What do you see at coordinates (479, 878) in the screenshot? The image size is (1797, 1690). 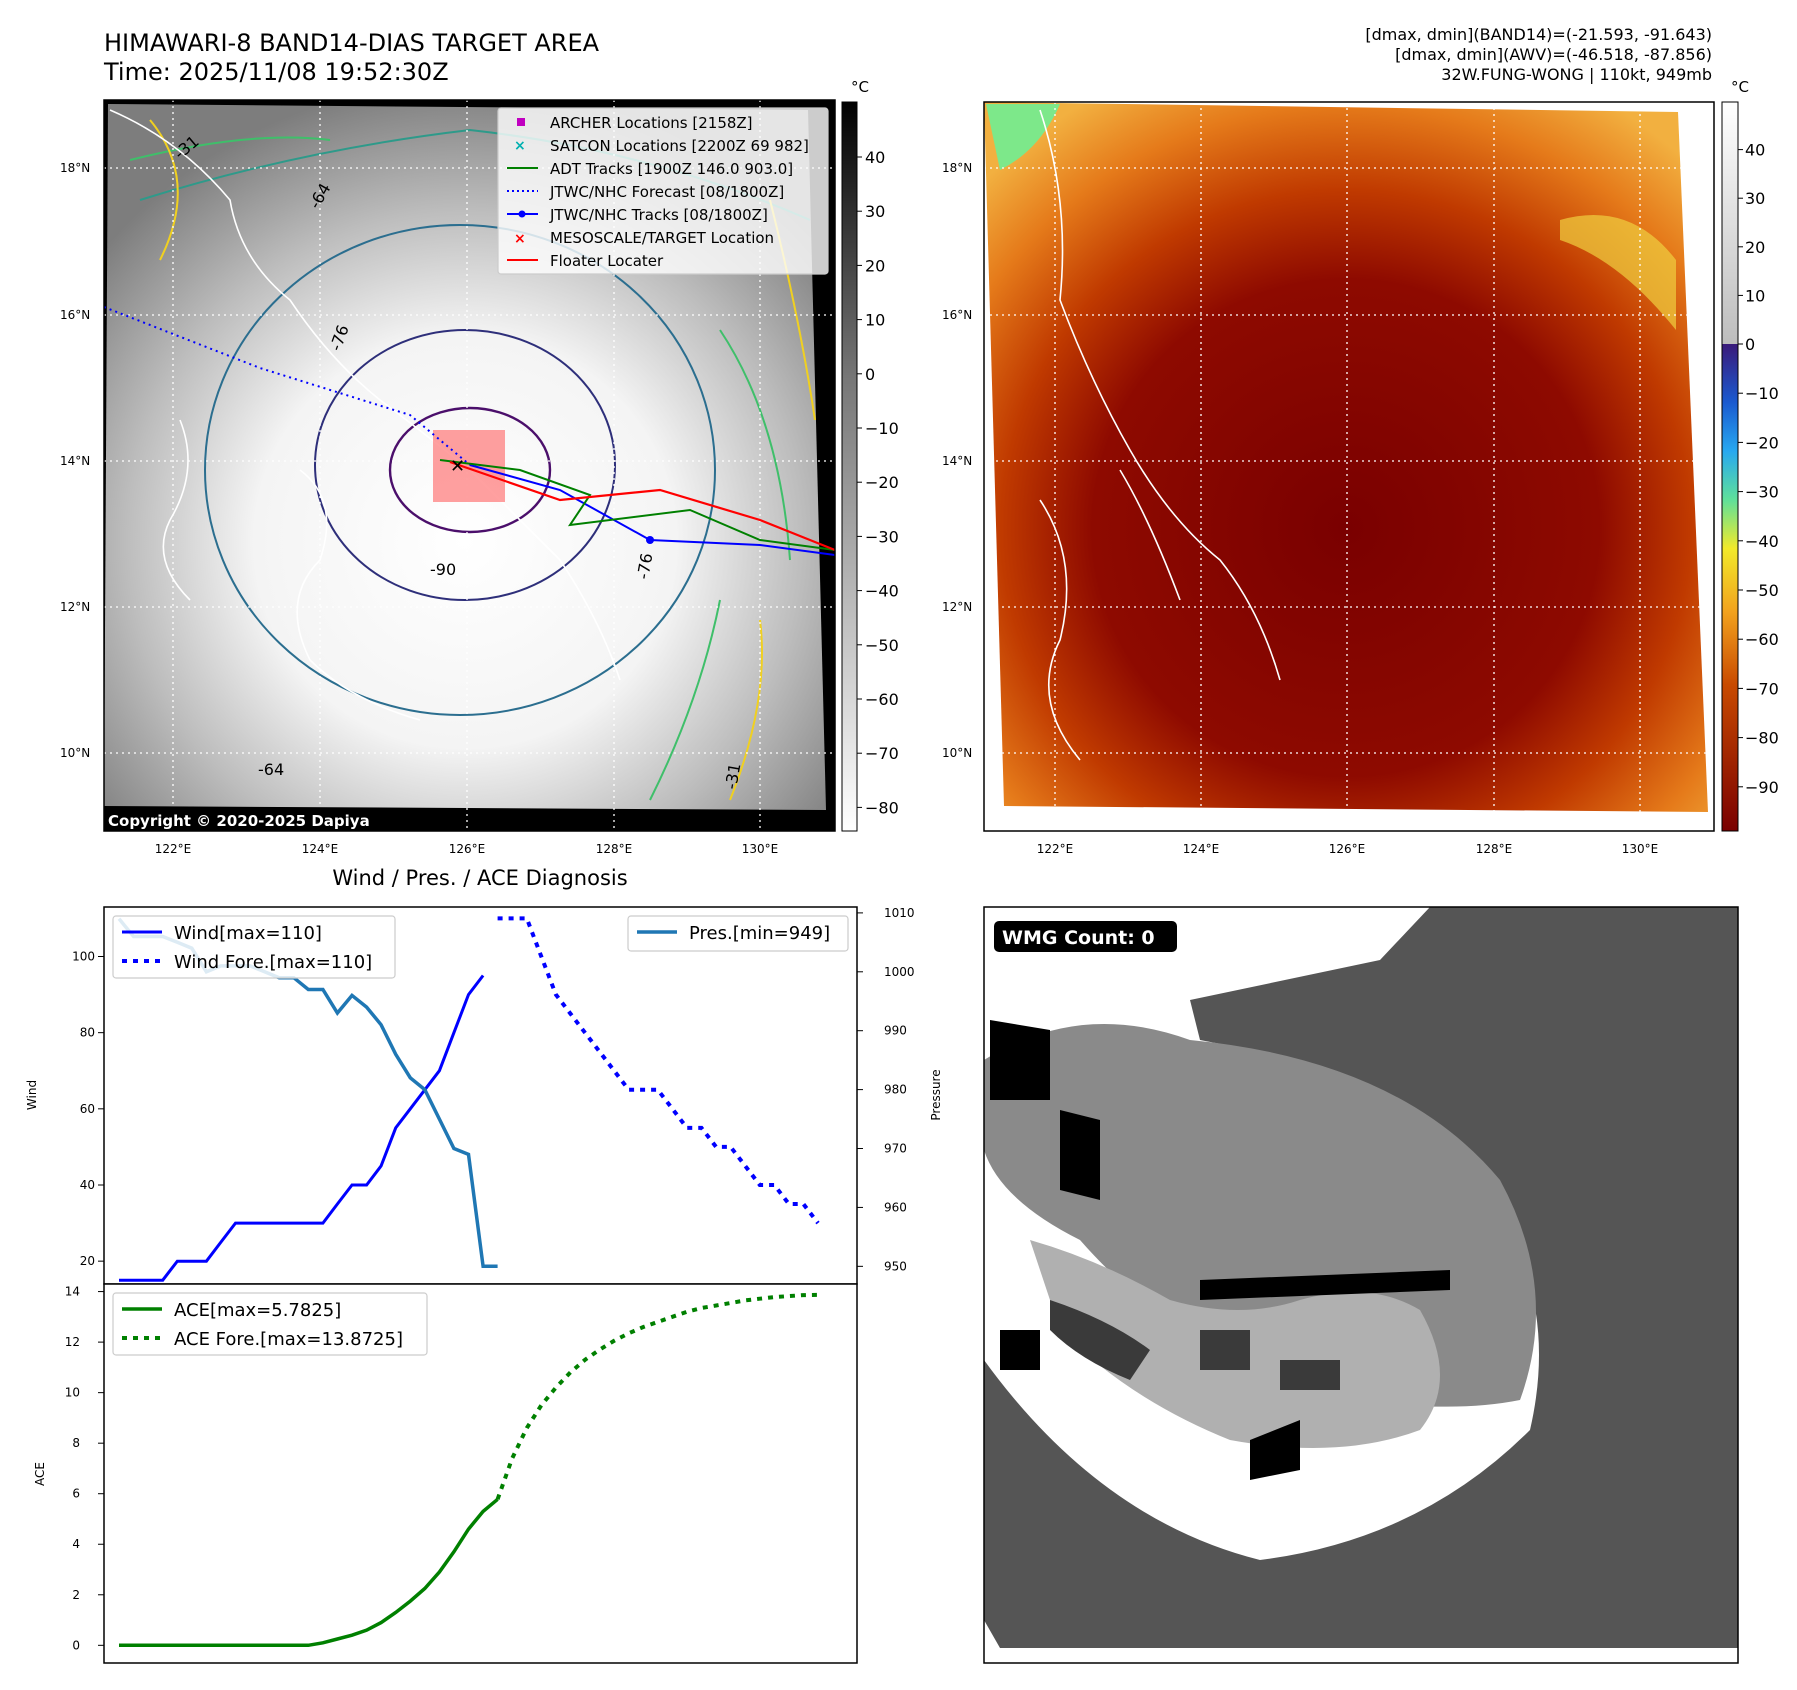 I see `chart-title: Wind / Pres. / ACE Diagnosis` at bounding box center [479, 878].